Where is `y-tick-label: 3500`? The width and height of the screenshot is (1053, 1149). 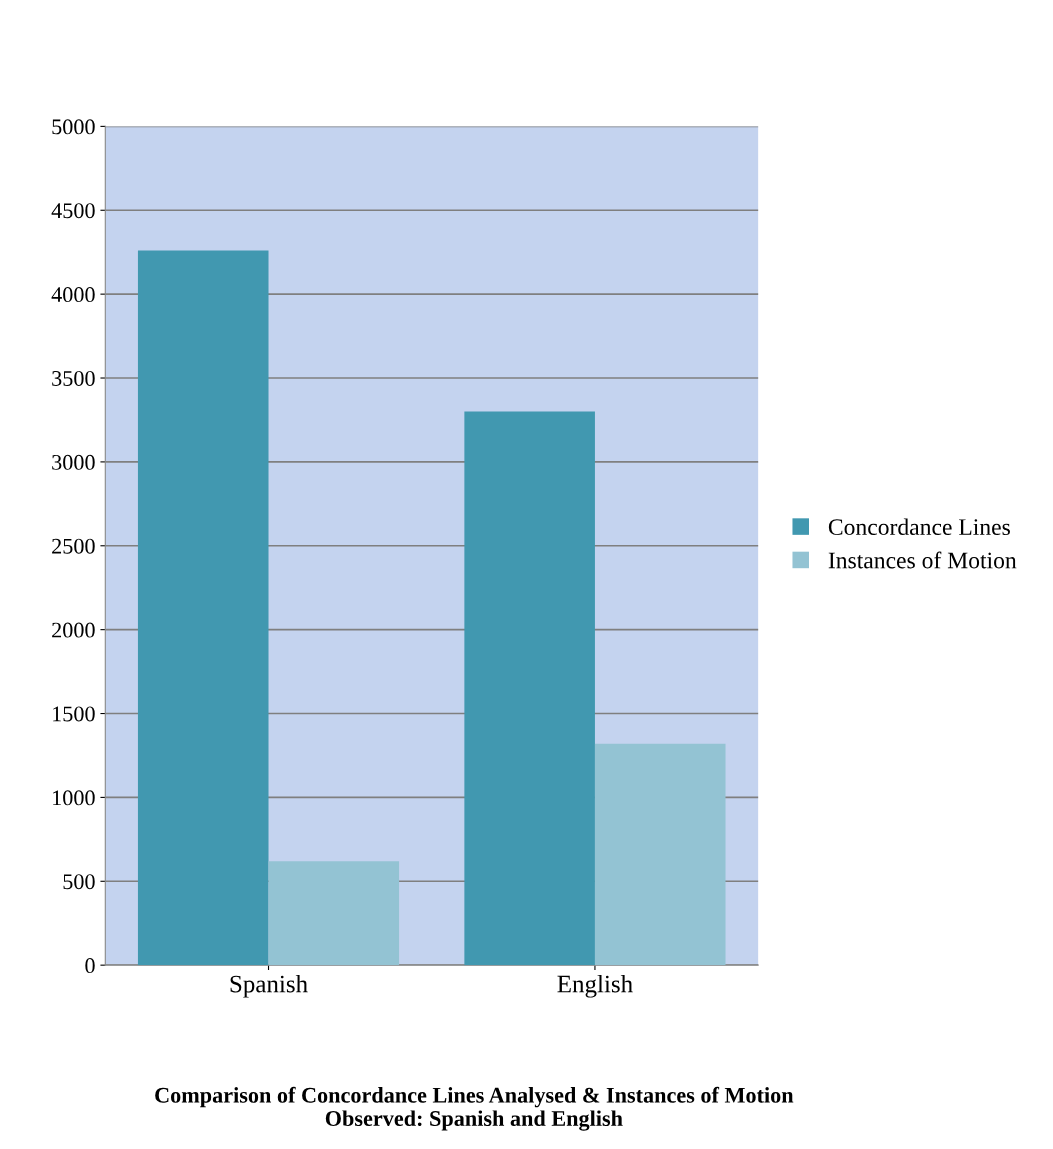 y-tick-label: 3500 is located at coordinates (73, 378).